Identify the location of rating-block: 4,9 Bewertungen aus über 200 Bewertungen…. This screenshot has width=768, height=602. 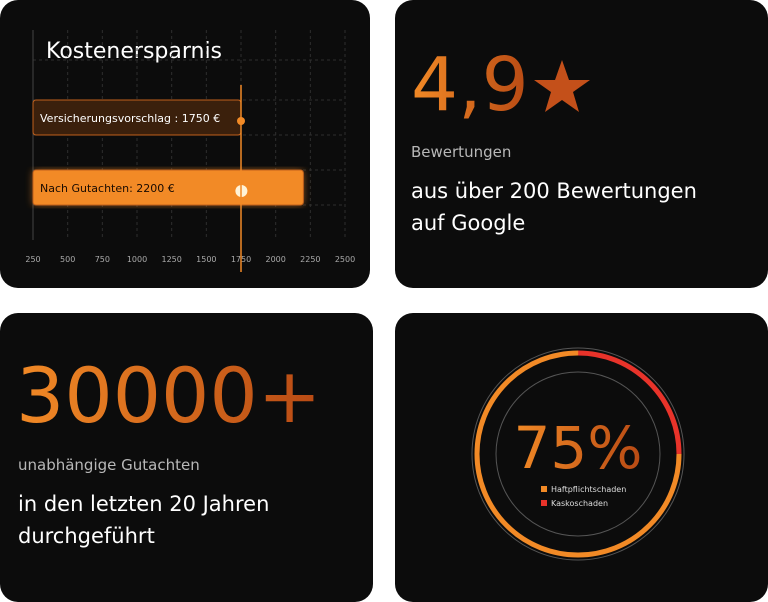
(554, 138).